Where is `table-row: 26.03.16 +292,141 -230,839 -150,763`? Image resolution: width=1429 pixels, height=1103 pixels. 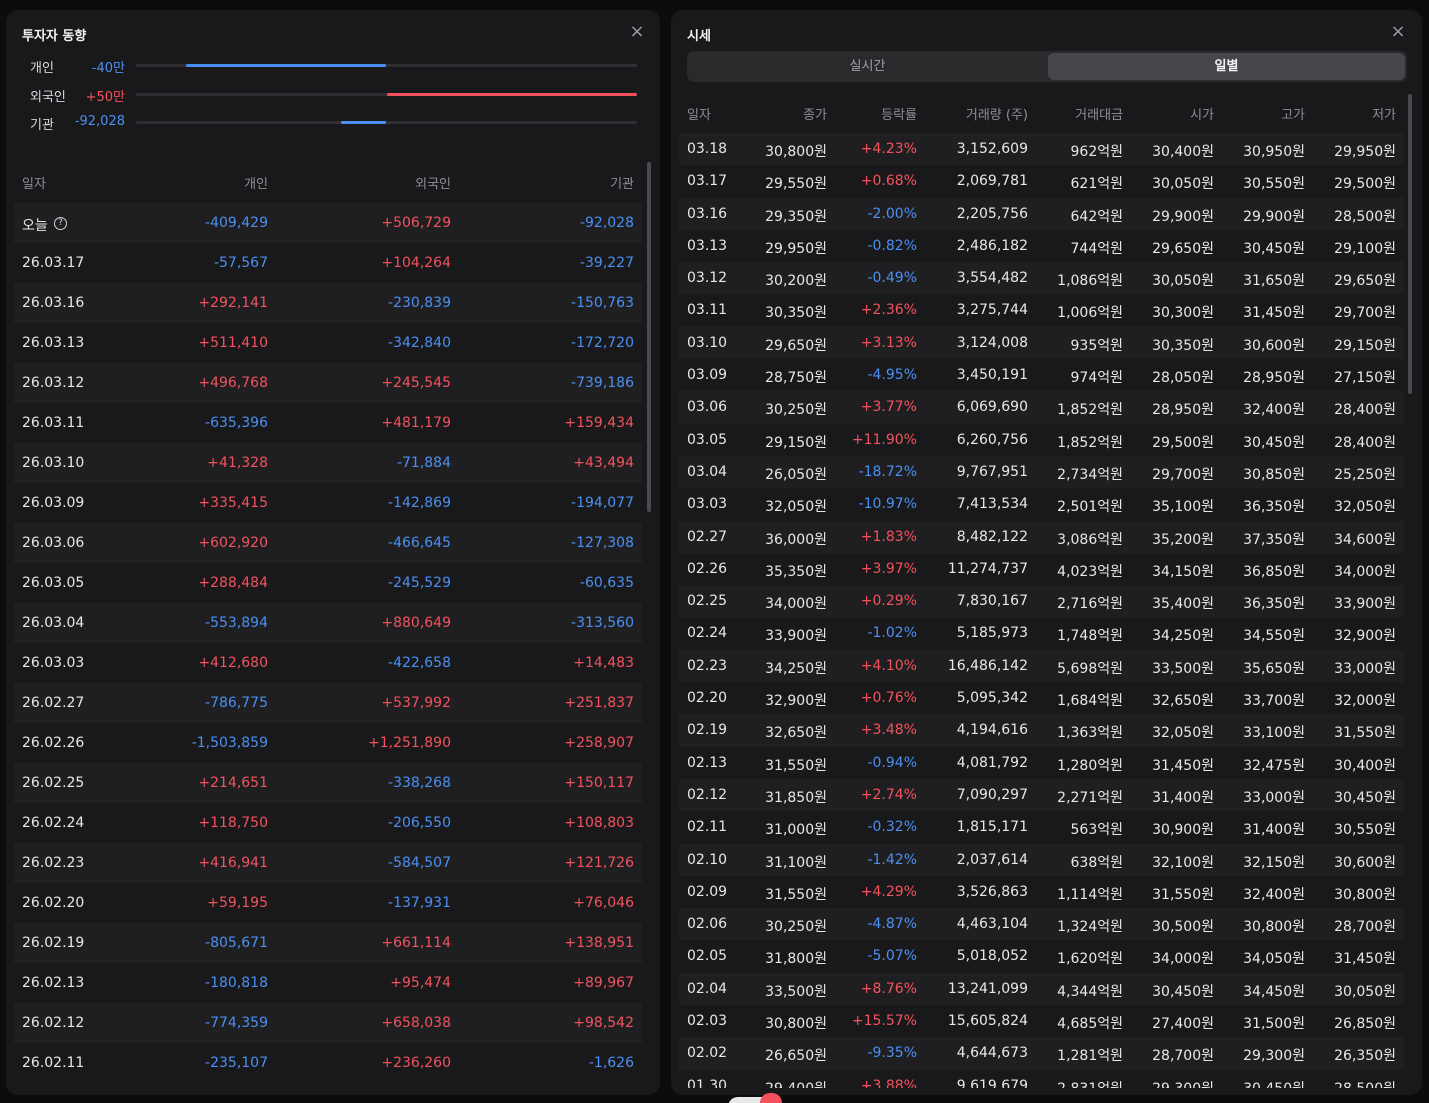 table-row: 26.03.16 +292,141 -230,839 -150,763 is located at coordinates (328, 303).